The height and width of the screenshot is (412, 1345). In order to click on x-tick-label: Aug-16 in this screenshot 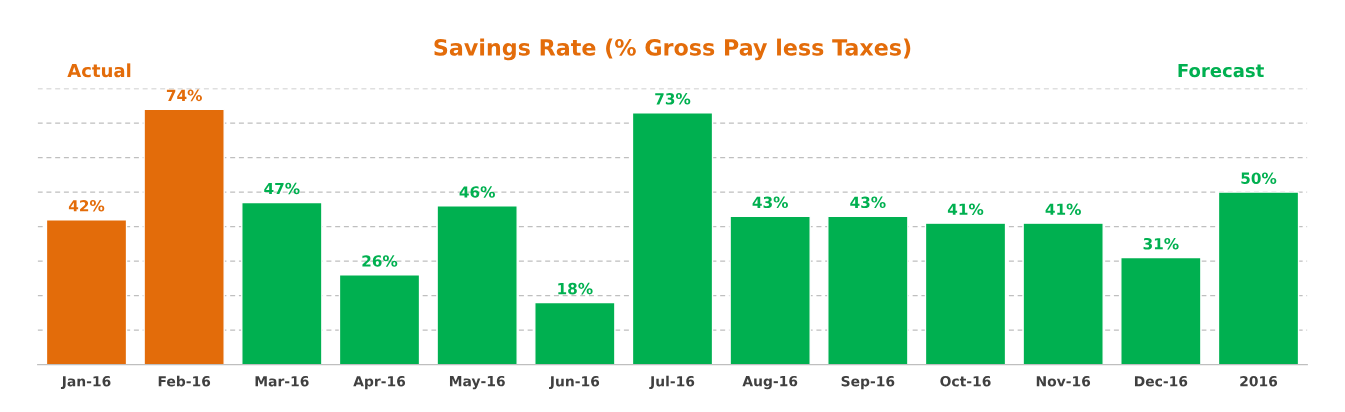, I will do `click(770, 382)`.